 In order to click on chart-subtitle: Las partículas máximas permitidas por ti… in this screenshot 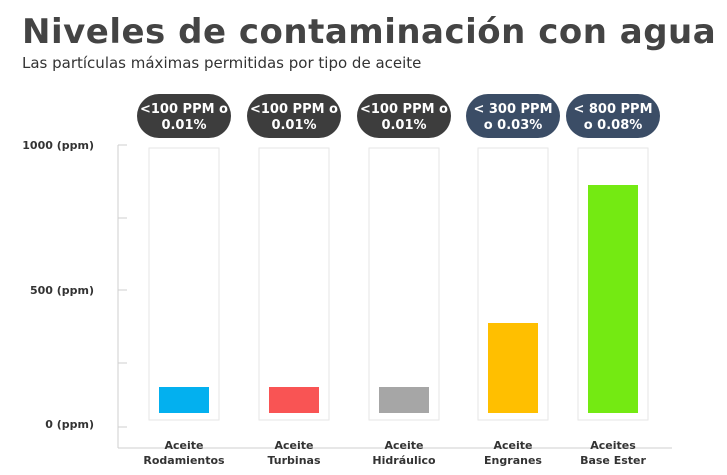, I will do `click(222, 63)`.